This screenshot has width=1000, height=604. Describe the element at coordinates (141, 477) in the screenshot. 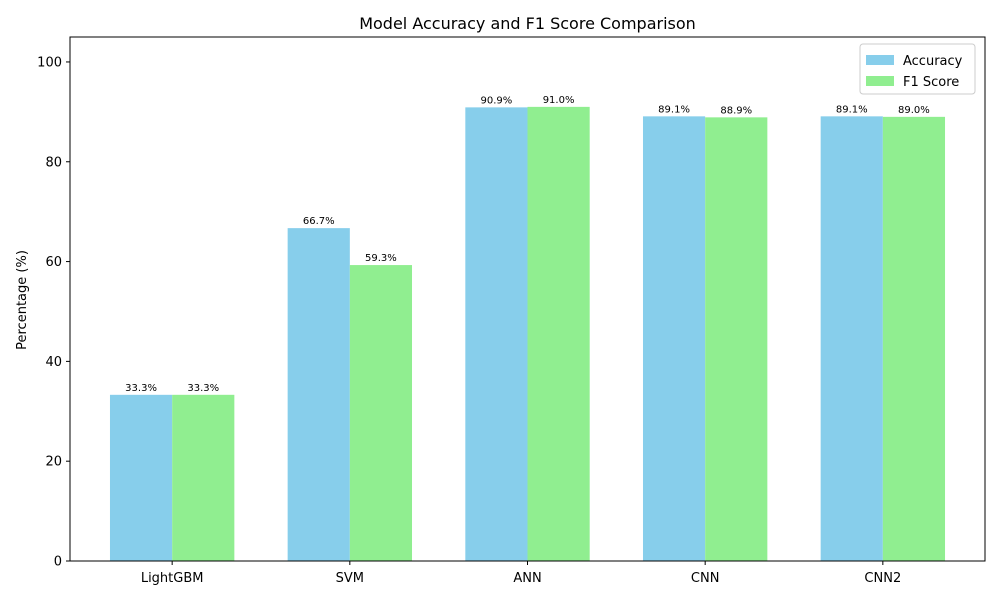

I see `bar-accuracy-lightgbm` at that location.